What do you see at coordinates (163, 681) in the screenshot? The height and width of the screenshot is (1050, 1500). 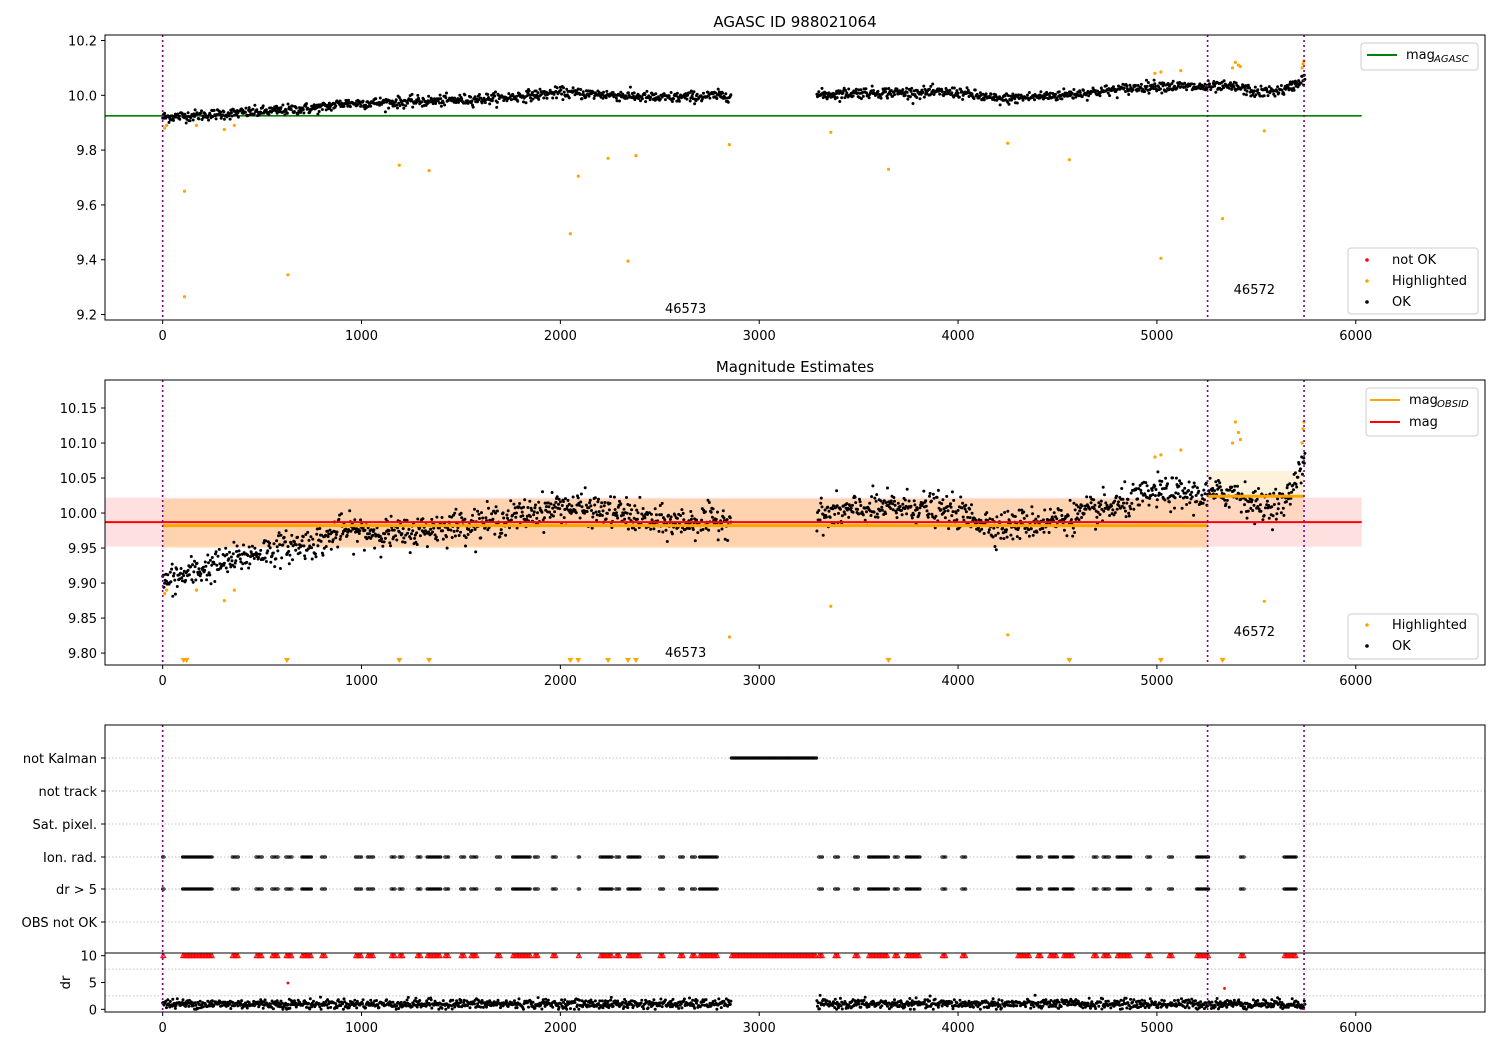 I see `middle-xtick-label: 0` at bounding box center [163, 681].